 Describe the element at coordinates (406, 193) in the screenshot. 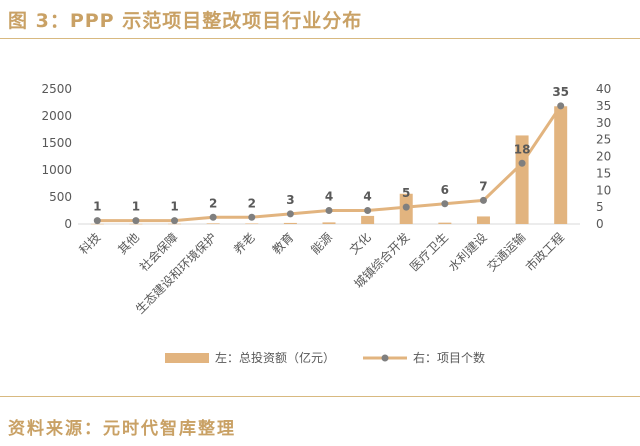

I see `data-label: 5` at that location.